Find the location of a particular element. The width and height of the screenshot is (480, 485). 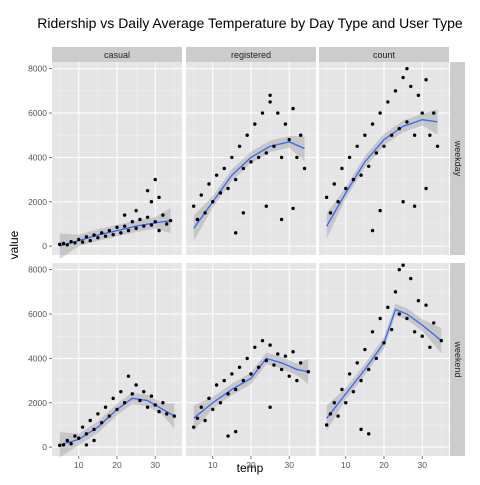

y-tick-label: 6000 is located at coordinates (37, 314).